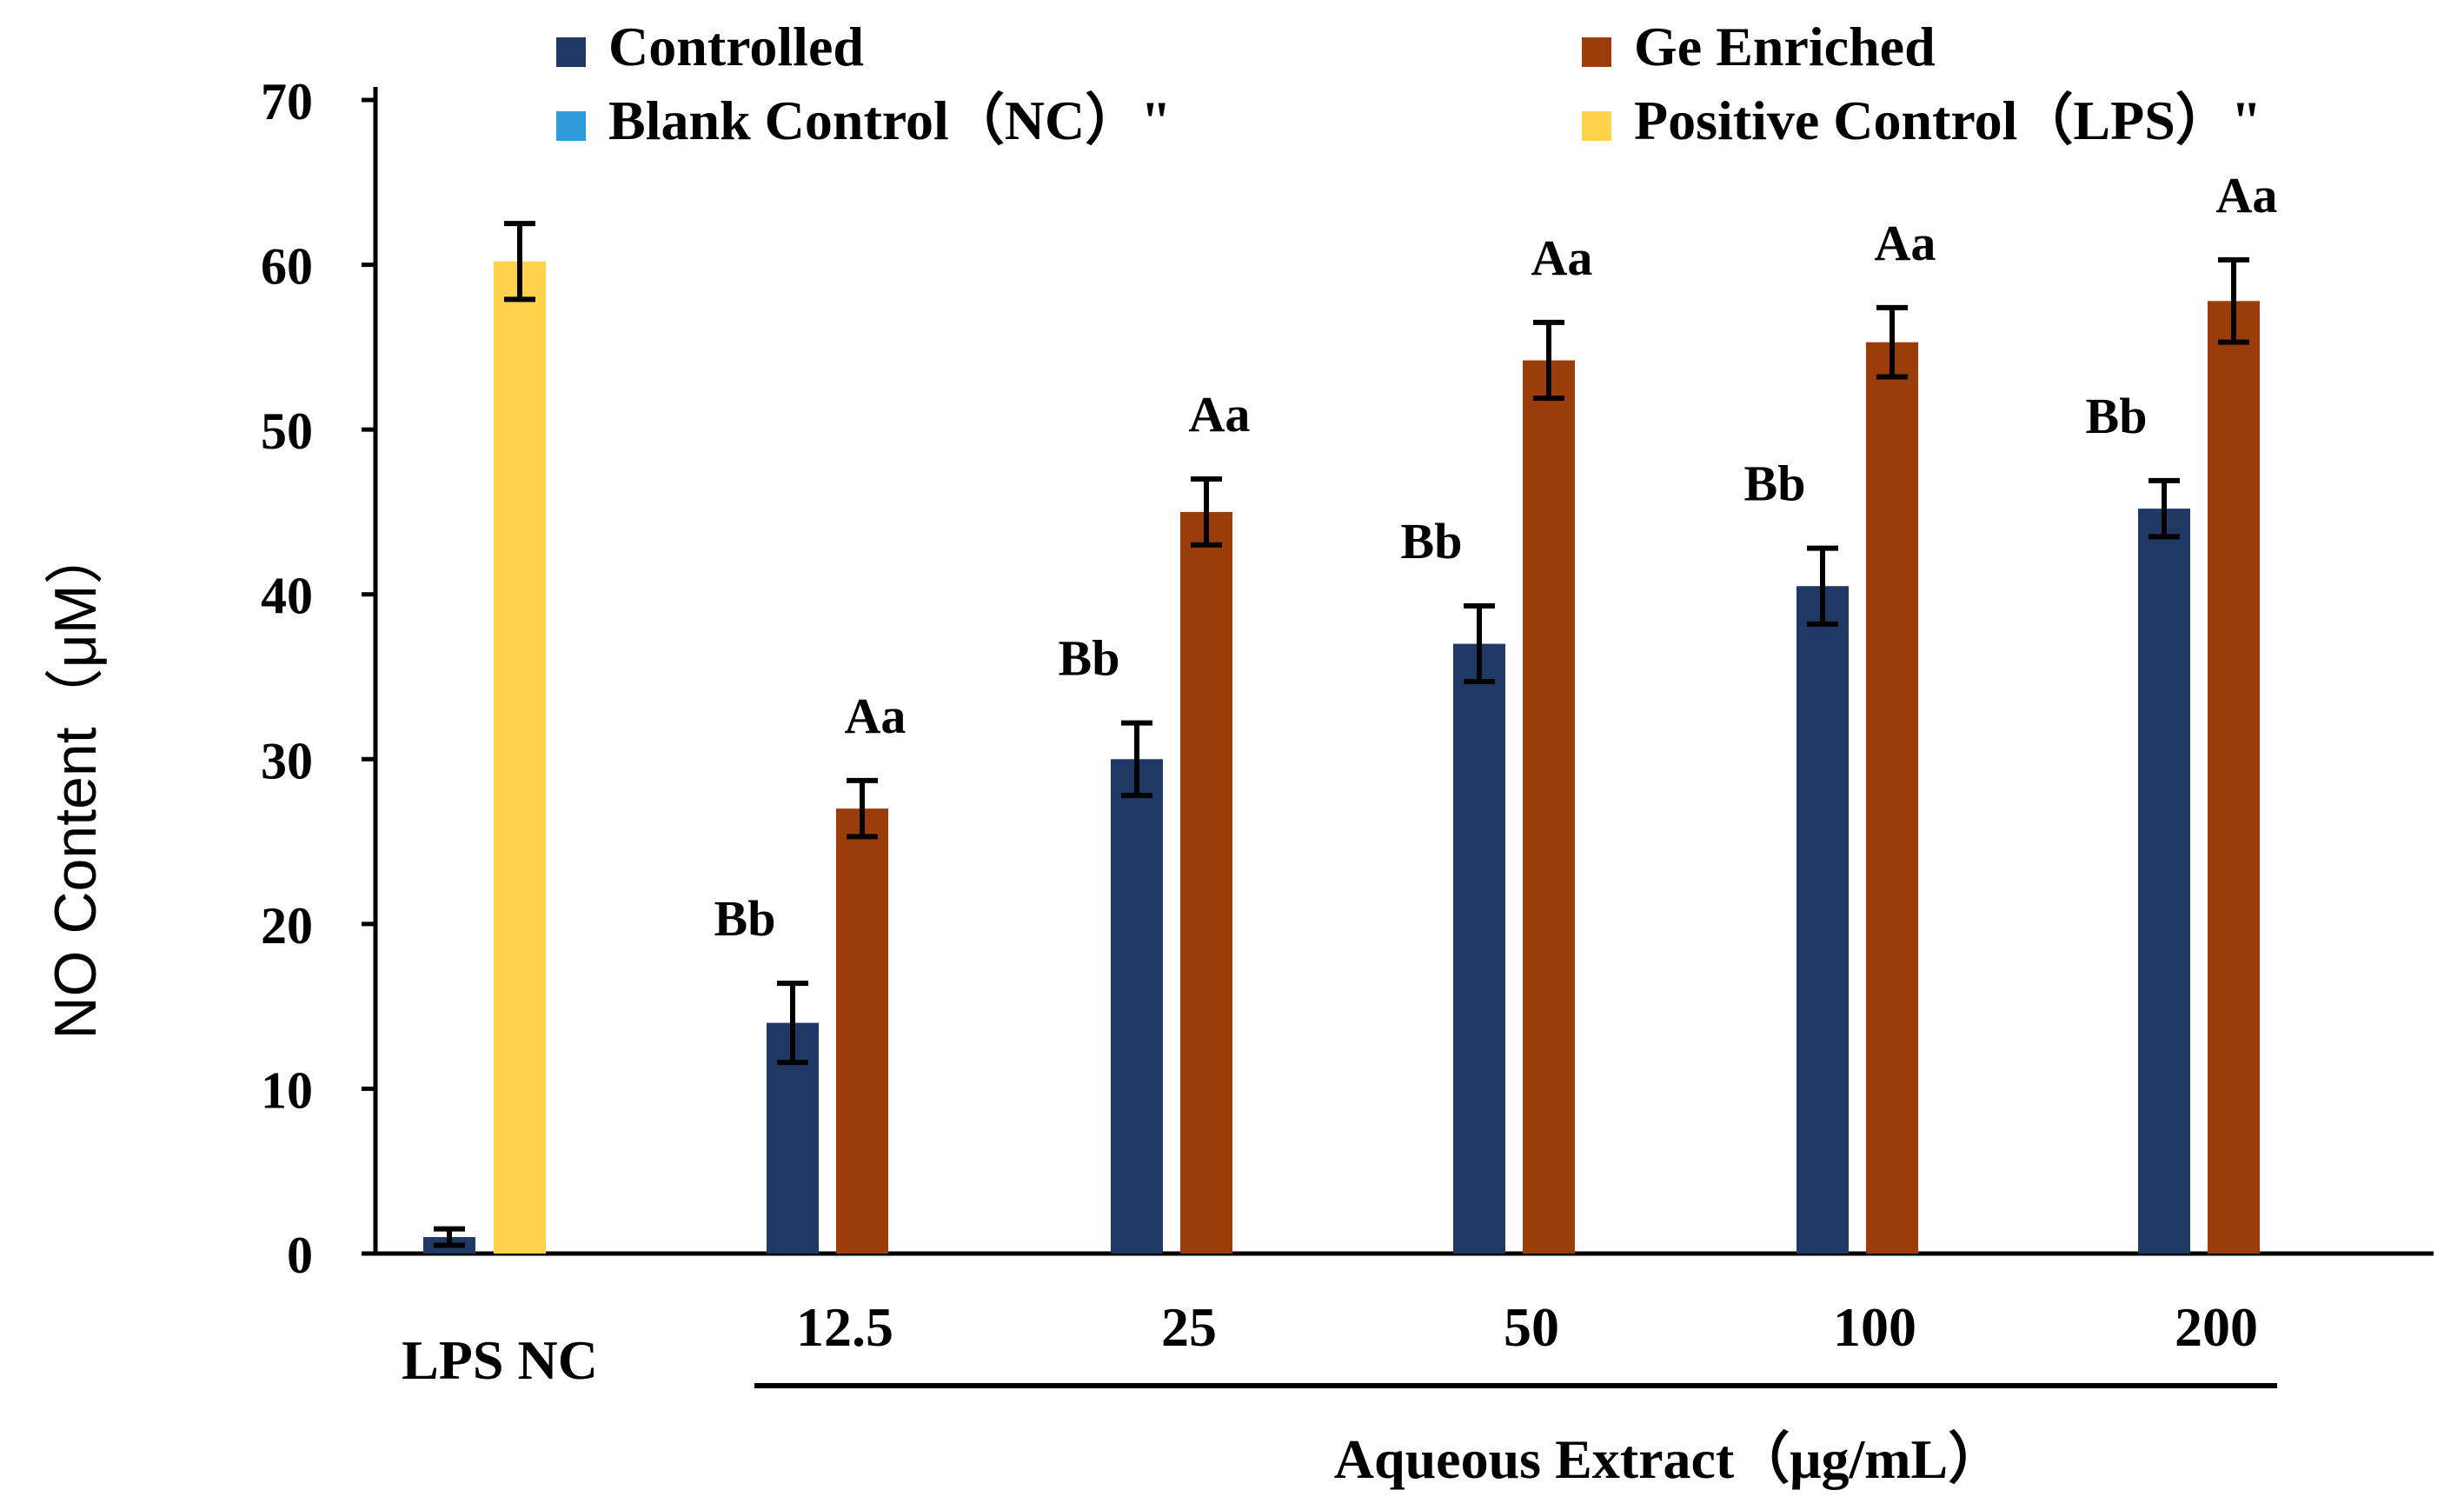 Image resolution: width=2464 pixels, height=1510 pixels. I want to click on x-tick-label: 12.5, so click(845, 1327).